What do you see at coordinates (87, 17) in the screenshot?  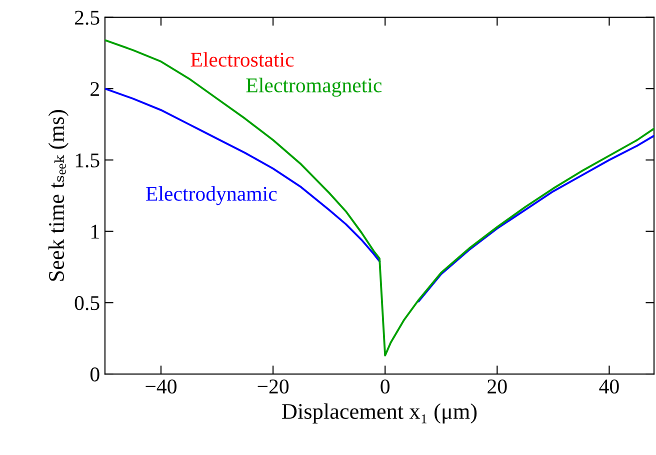 I see `y-tick-label: 2.5` at bounding box center [87, 17].